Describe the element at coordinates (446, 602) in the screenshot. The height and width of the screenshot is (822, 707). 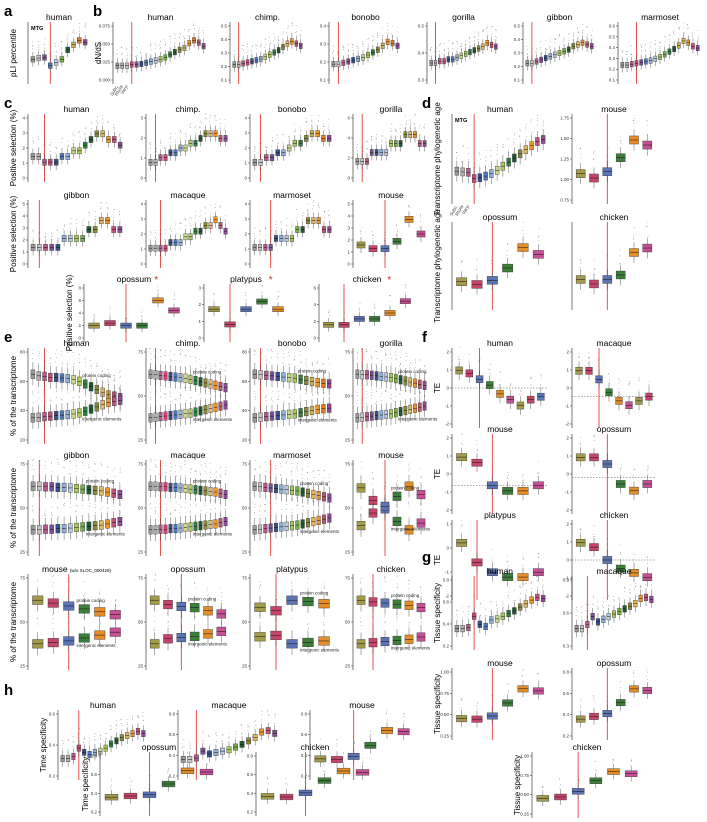
I see `y-tick-label: 0.6` at that location.